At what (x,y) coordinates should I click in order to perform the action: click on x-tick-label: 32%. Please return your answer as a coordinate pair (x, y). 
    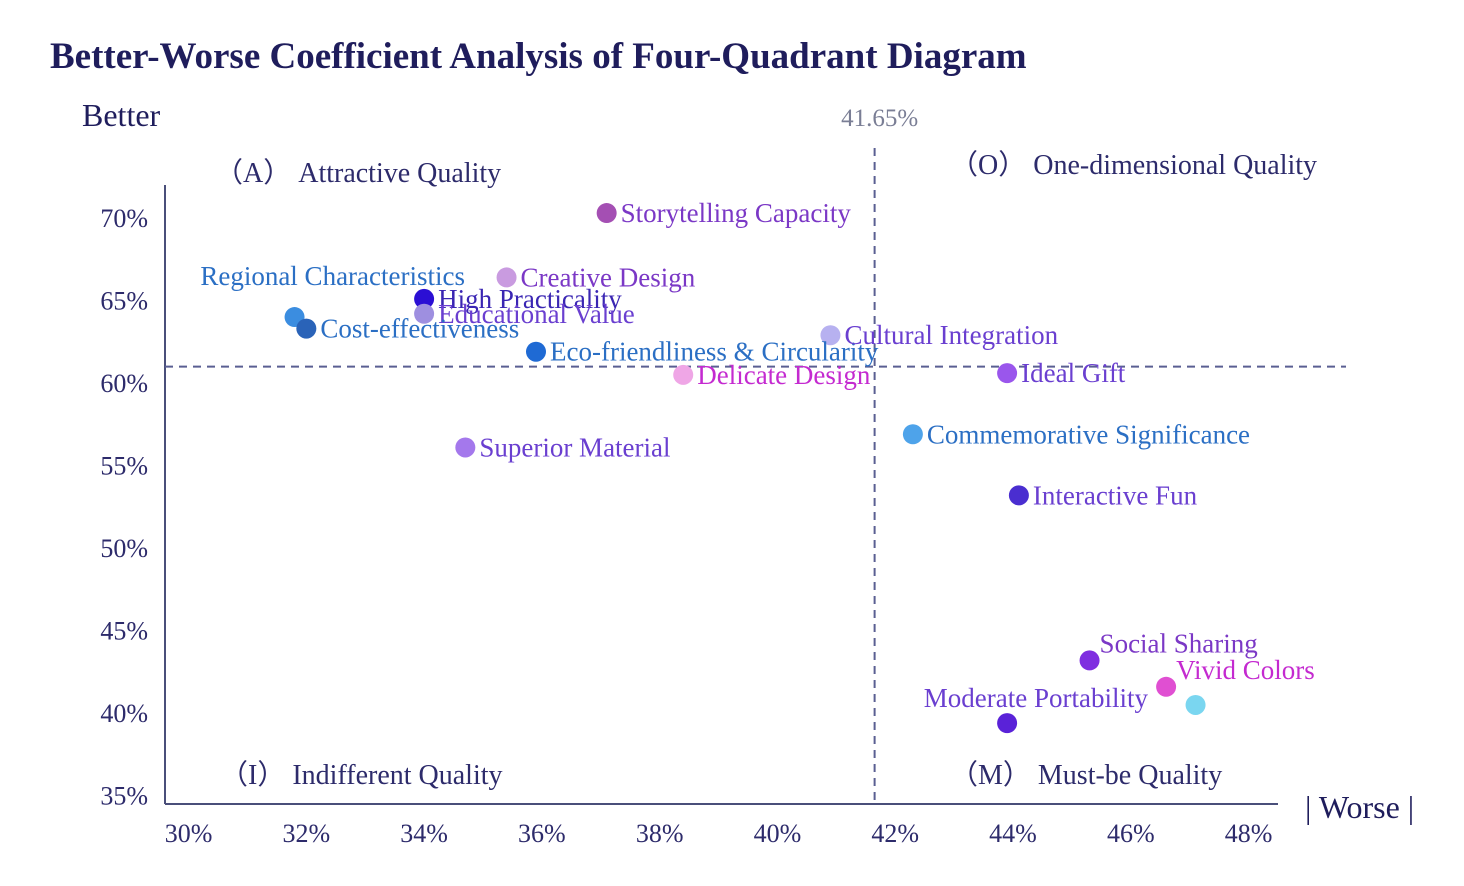
    Looking at the image, I should click on (306, 833).